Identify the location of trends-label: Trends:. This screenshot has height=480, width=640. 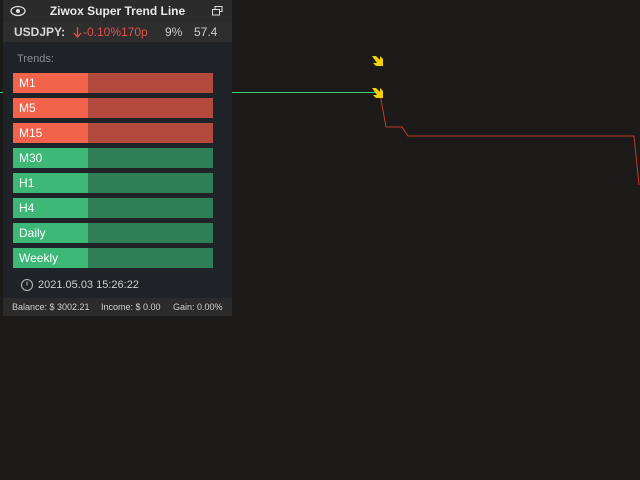
(35, 59).